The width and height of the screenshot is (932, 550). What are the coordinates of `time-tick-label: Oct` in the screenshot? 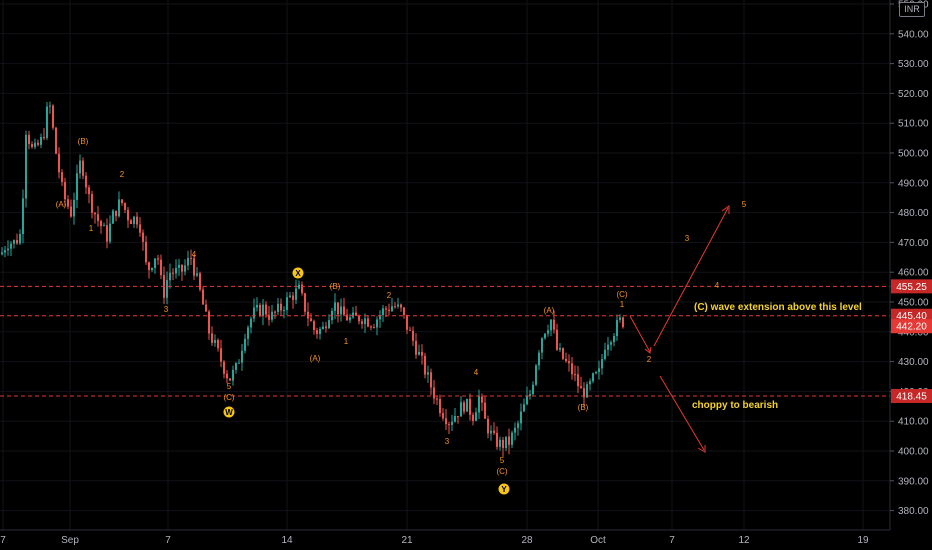 It's located at (598, 540).